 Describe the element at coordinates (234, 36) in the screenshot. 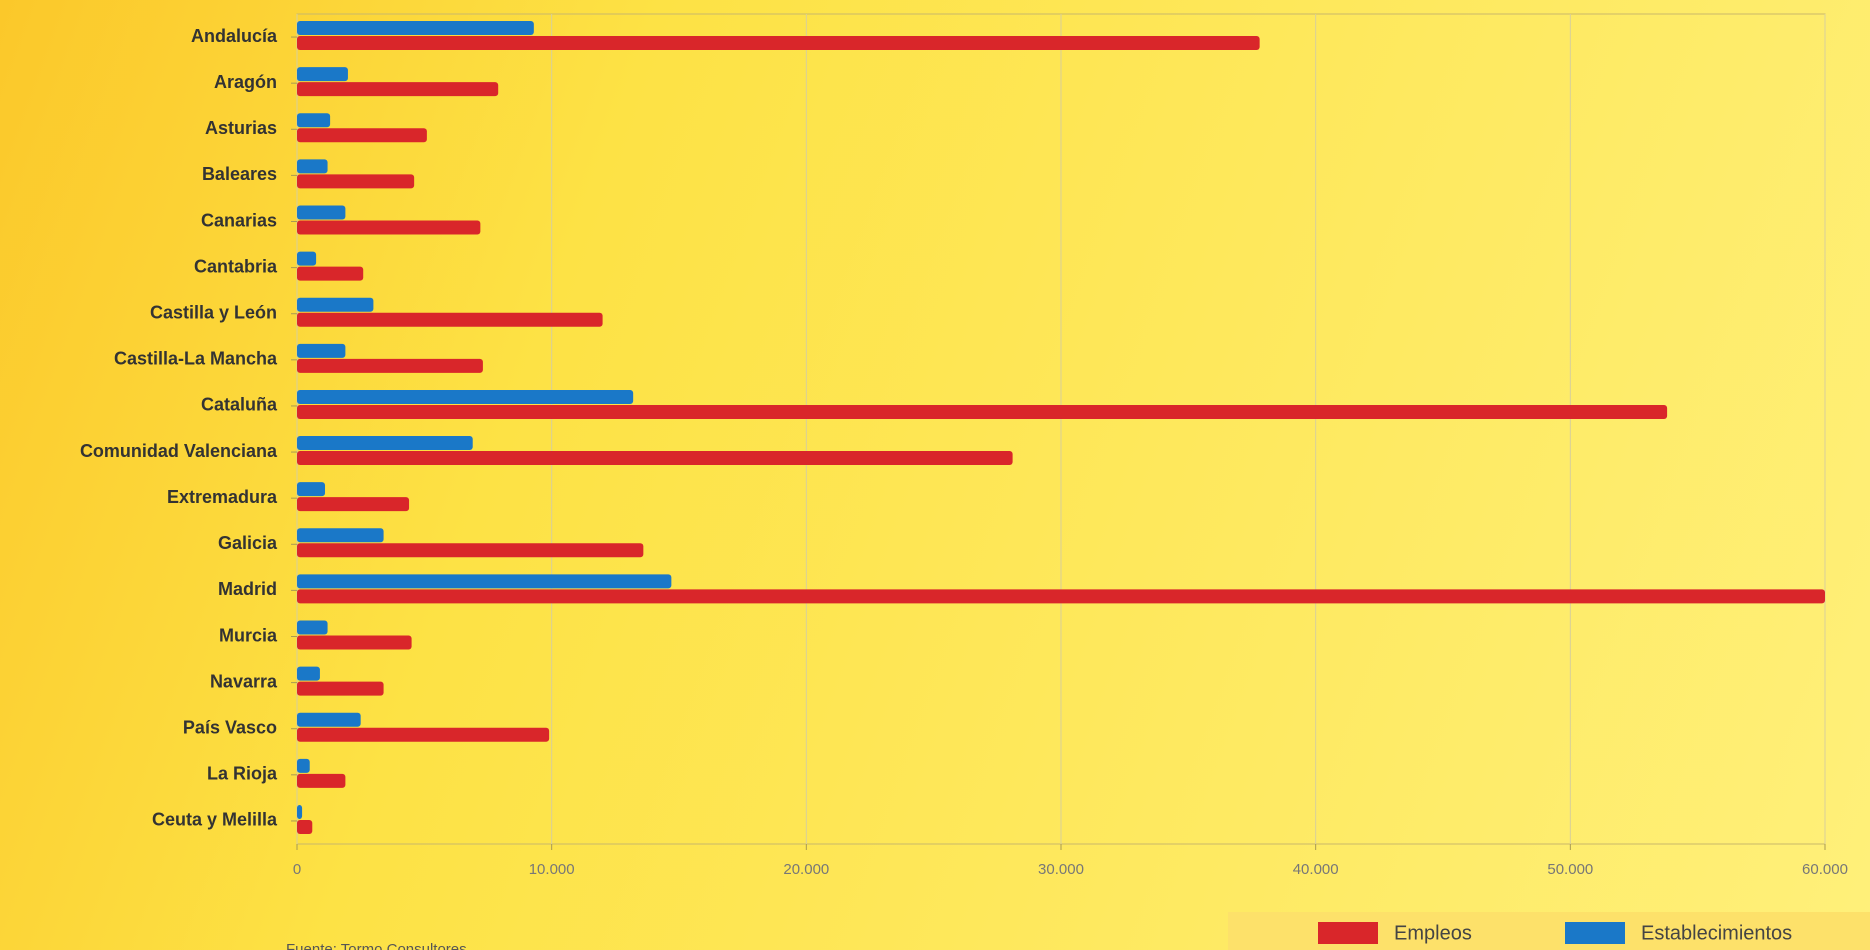

I see `y-tick-label: Andalucía` at that location.